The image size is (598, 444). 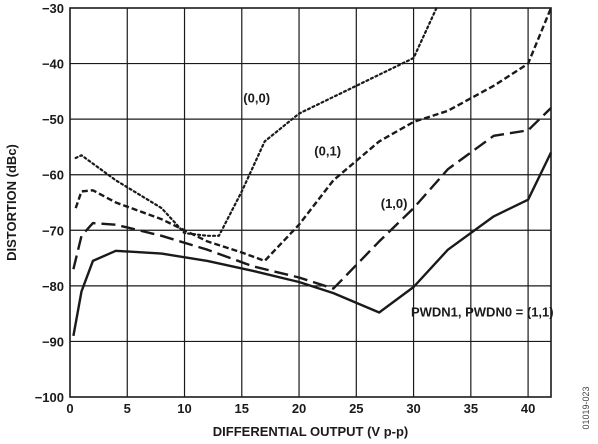 I want to click on y-tick-labels: −30 −40 −50 −60 −70 −80 −90 −100, so click(x=49, y=203).